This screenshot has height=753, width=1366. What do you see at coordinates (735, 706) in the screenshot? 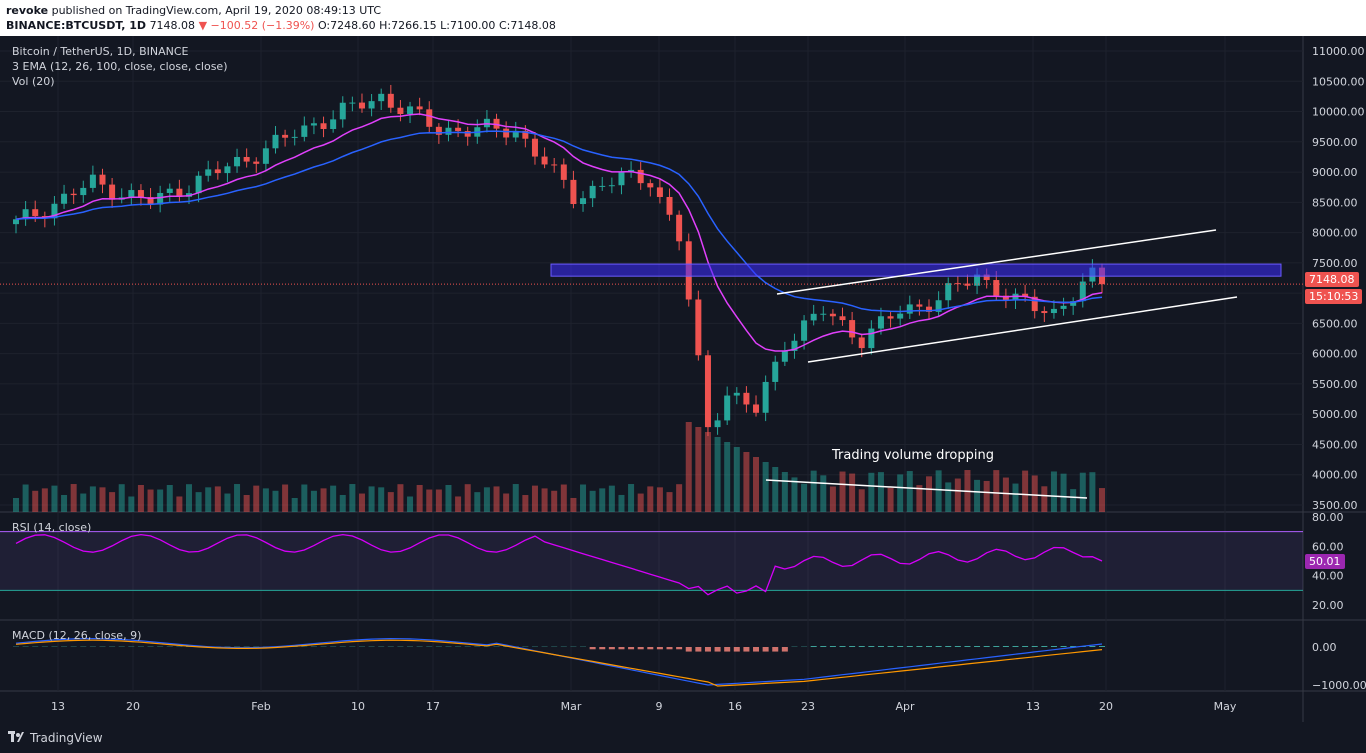
I see `date-tick-label: 16` at bounding box center [735, 706].